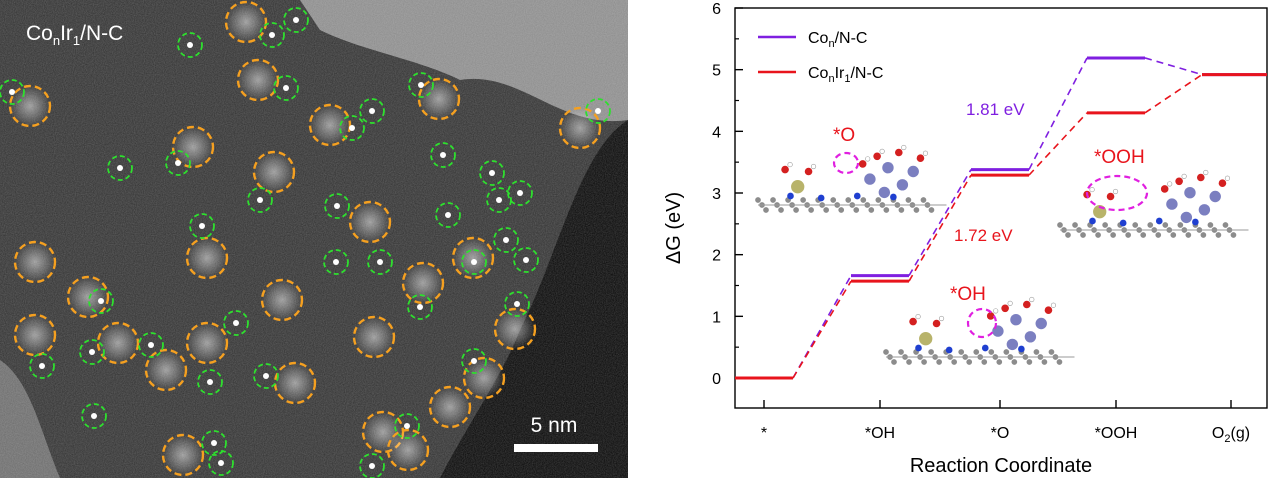 The height and width of the screenshot is (478, 1268). Describe the element at coordinates (556, 448) in the screenshot. I see `scale-bar` at that location.